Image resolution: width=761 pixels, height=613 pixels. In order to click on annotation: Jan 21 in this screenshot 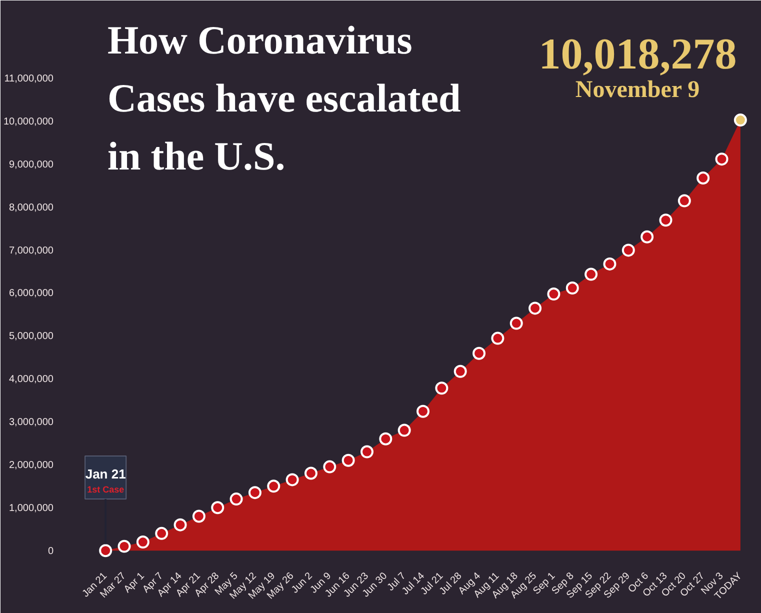, I will do `click(105, 474)`.